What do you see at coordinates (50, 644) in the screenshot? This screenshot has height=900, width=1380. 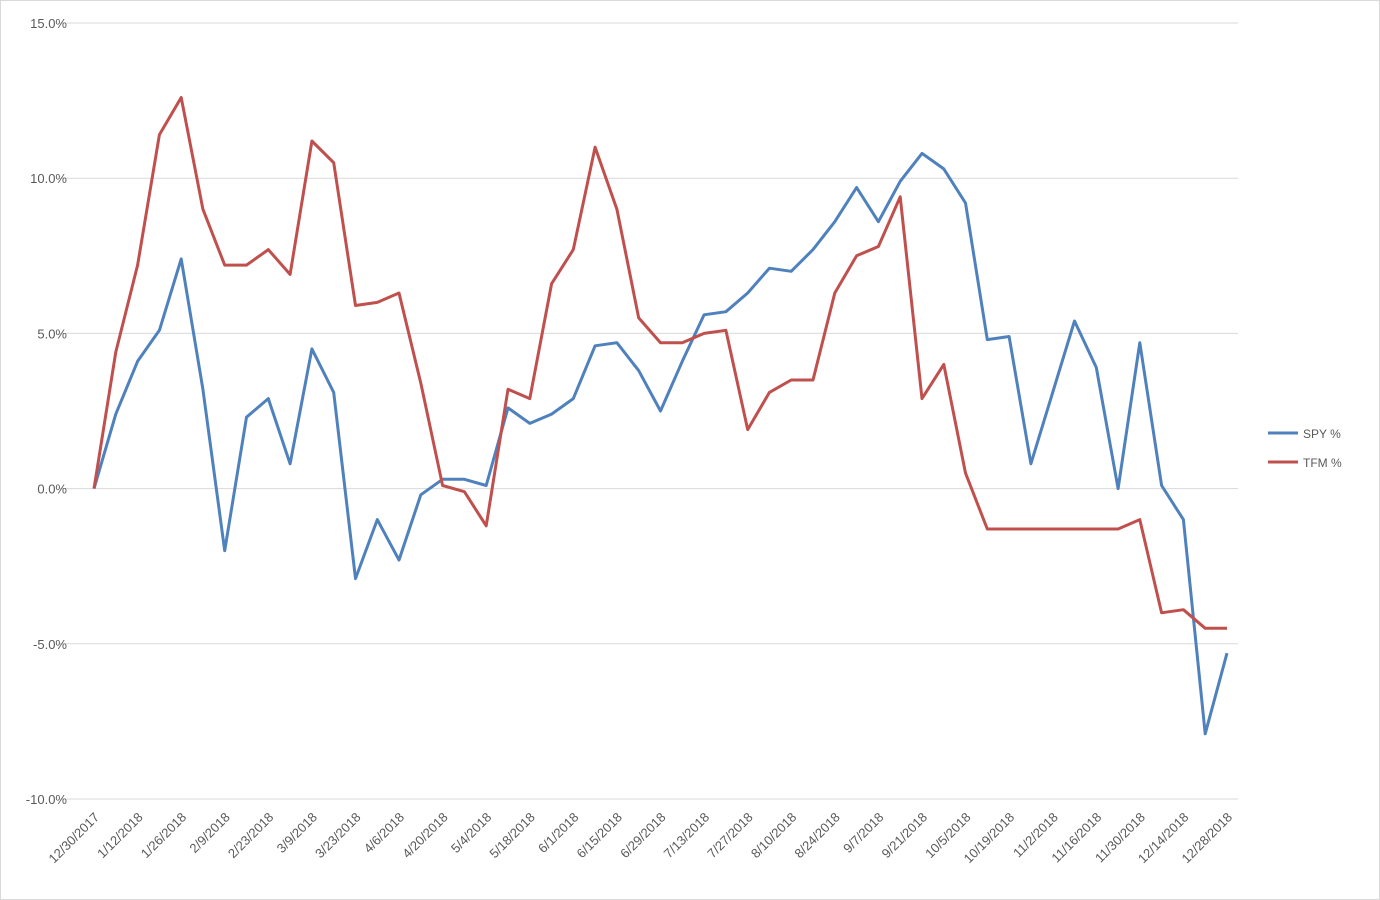 I see `y-tick-label: -5.0%` at bounding box center [50, 644].